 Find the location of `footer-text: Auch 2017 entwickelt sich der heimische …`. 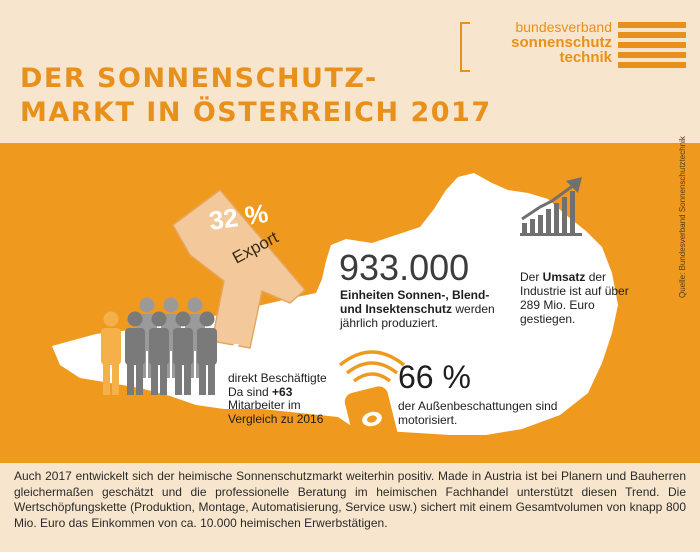

footer-text: Auch 2017 entwickelt sich der heimische … is located at coordinates (350, 499).